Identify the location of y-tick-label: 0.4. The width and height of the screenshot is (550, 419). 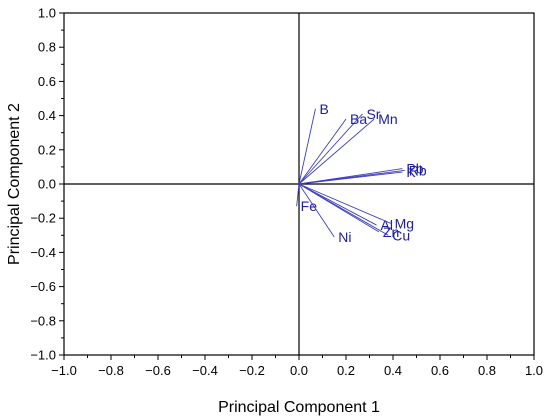
(47, 115).